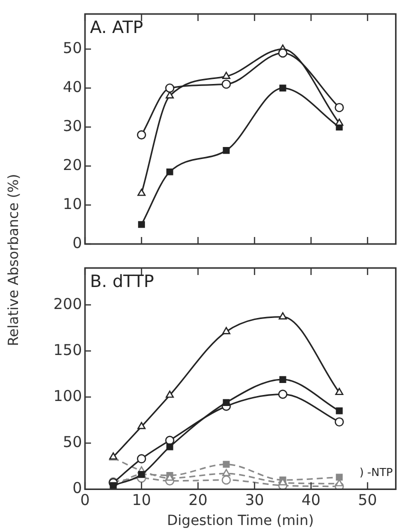 This screenshot has height=532, width=401. What do you see at coordinates (376, 473) in the screenshot?
I see `annotation: ) -NTP` at bounding box center [376, 473].